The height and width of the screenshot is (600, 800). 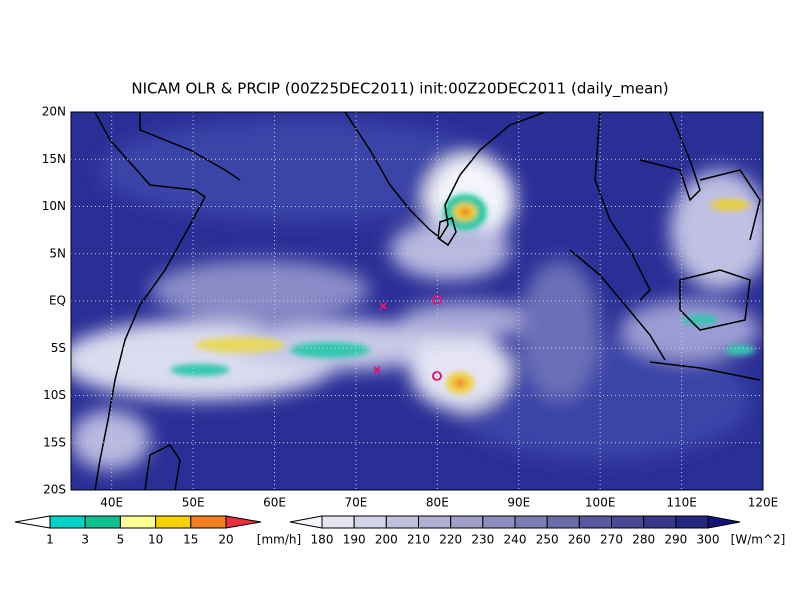 What do you see at coordinates (121, 540) in the screenshot?
I see `colorbar-label: 5` at bounding box center [121, 540].